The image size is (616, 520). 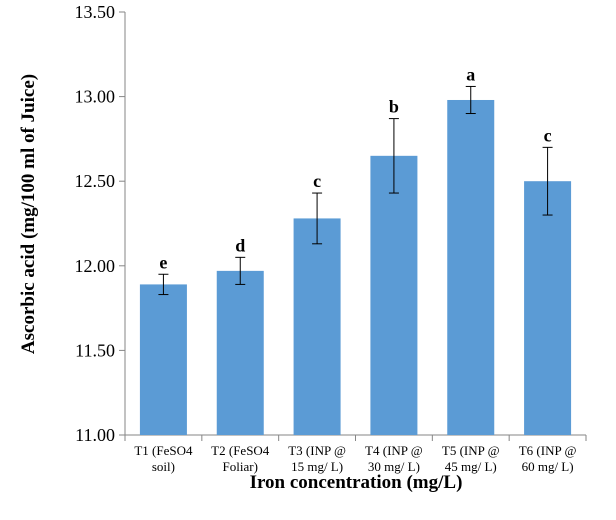 What do you see at coordinates (163, 466) in the screenshot?
I see `x-category-label: soil)` at bounding box center [163, 466].